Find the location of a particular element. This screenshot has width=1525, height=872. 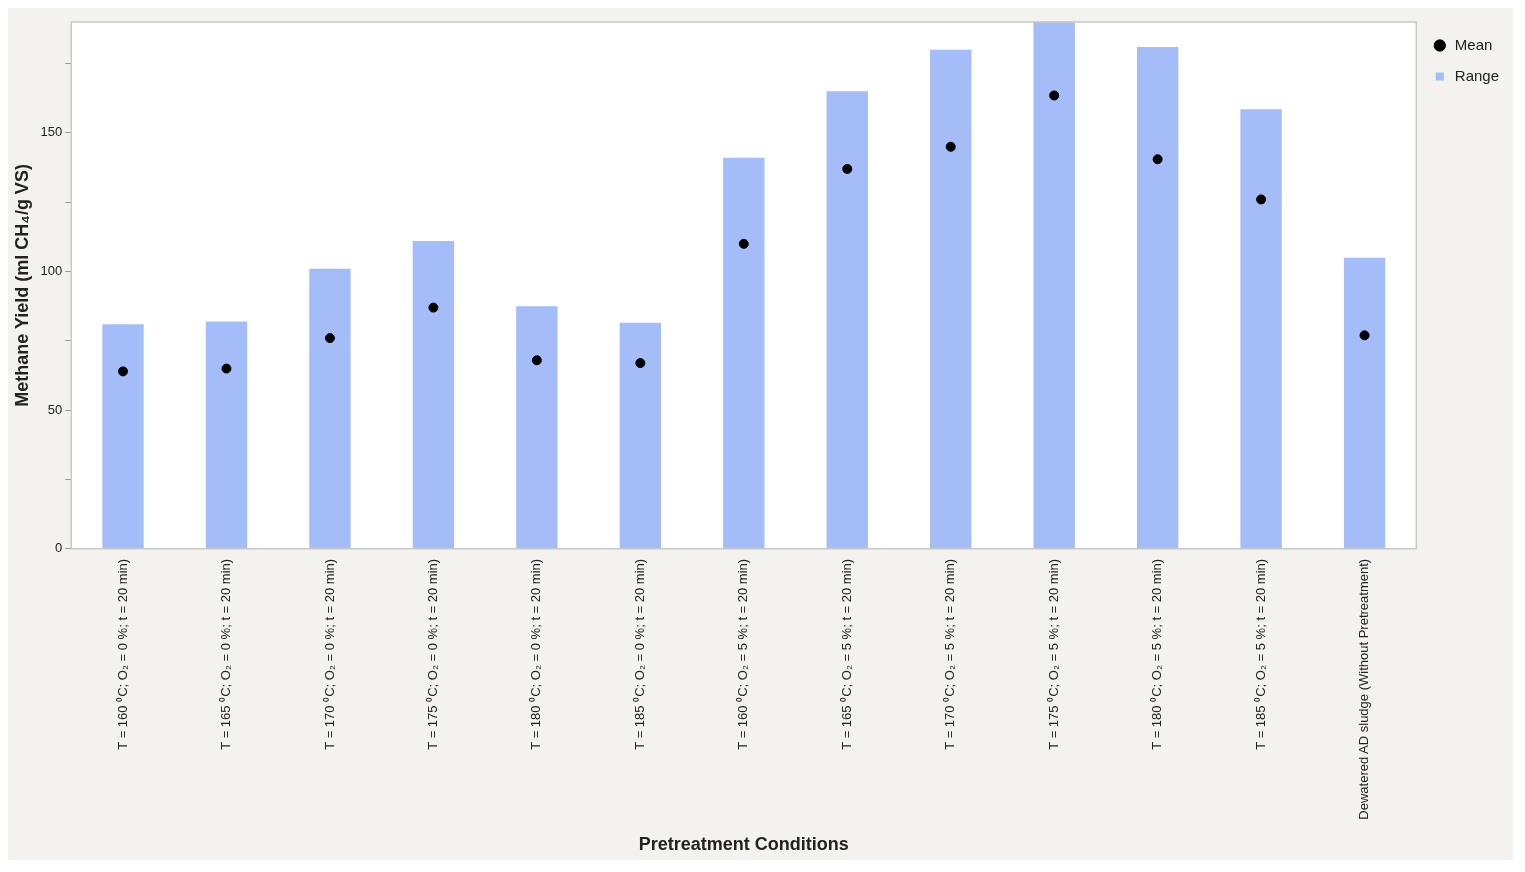

y-axis-title: Methane Yield (ml CH₄/g VS) is located at coordinates (21, 285).